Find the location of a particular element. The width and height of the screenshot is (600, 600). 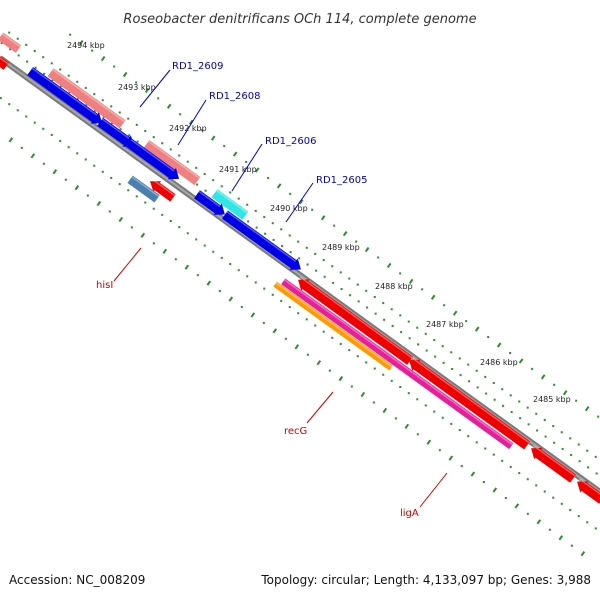

gene-label-ligA: ligA is located at coordinates (409, 513).